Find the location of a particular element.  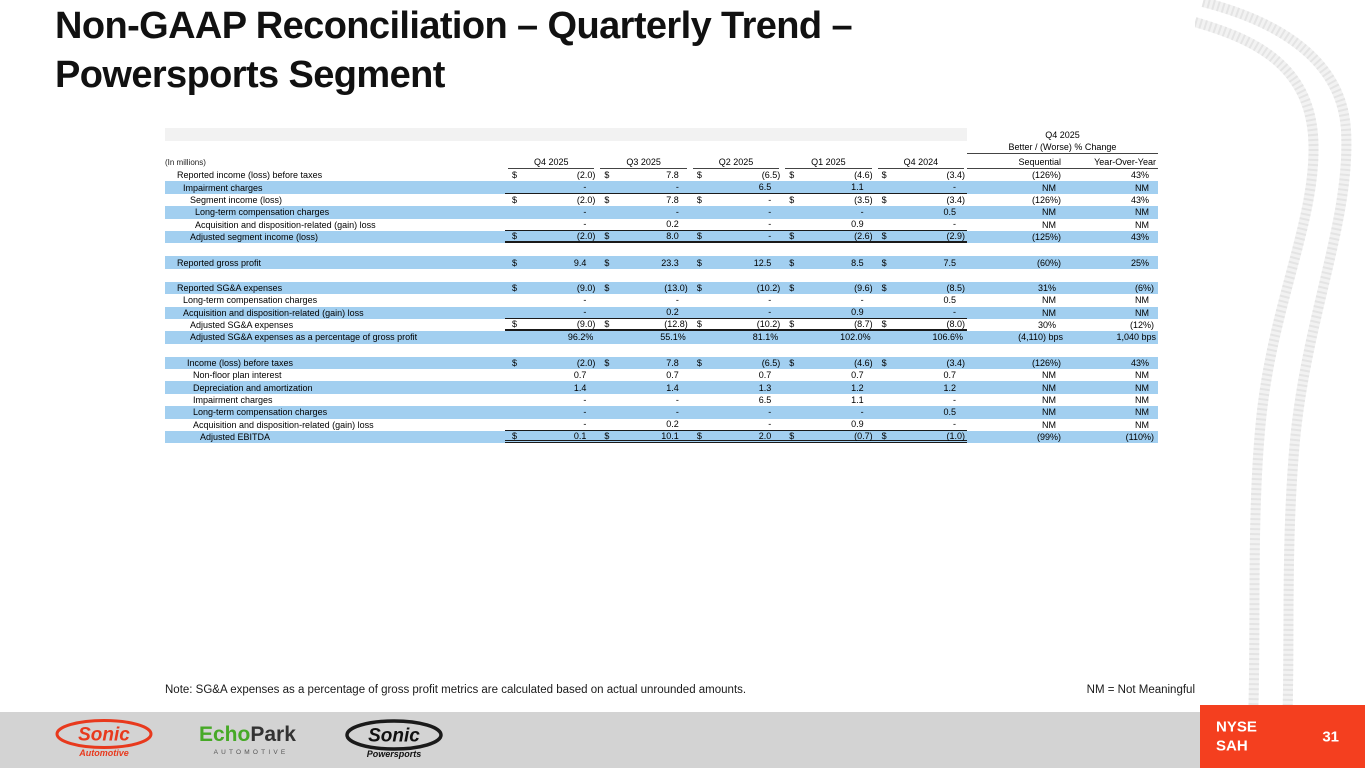

table-row: Impairment charges - - 6.5 1.1 - NM NM is located at coordinates (661, 187).